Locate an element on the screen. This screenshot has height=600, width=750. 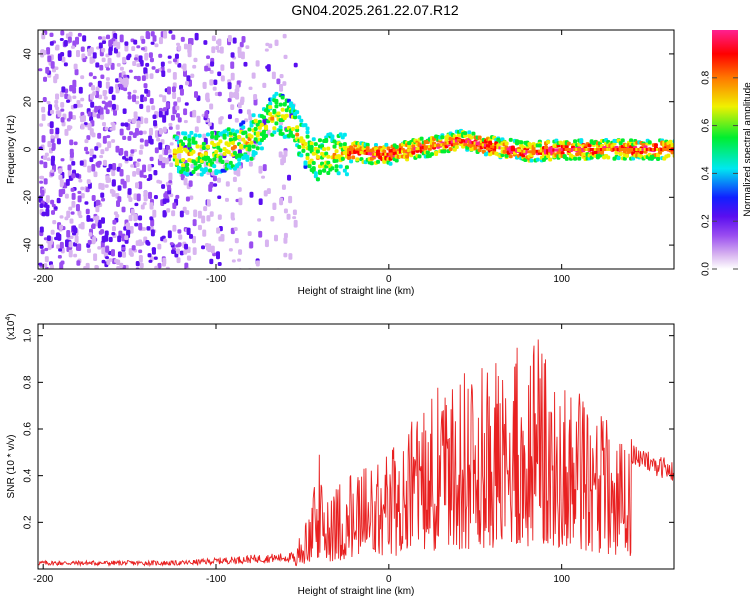
x-axis-label: Height of straight line (km) is located at coordinates (356, 591).